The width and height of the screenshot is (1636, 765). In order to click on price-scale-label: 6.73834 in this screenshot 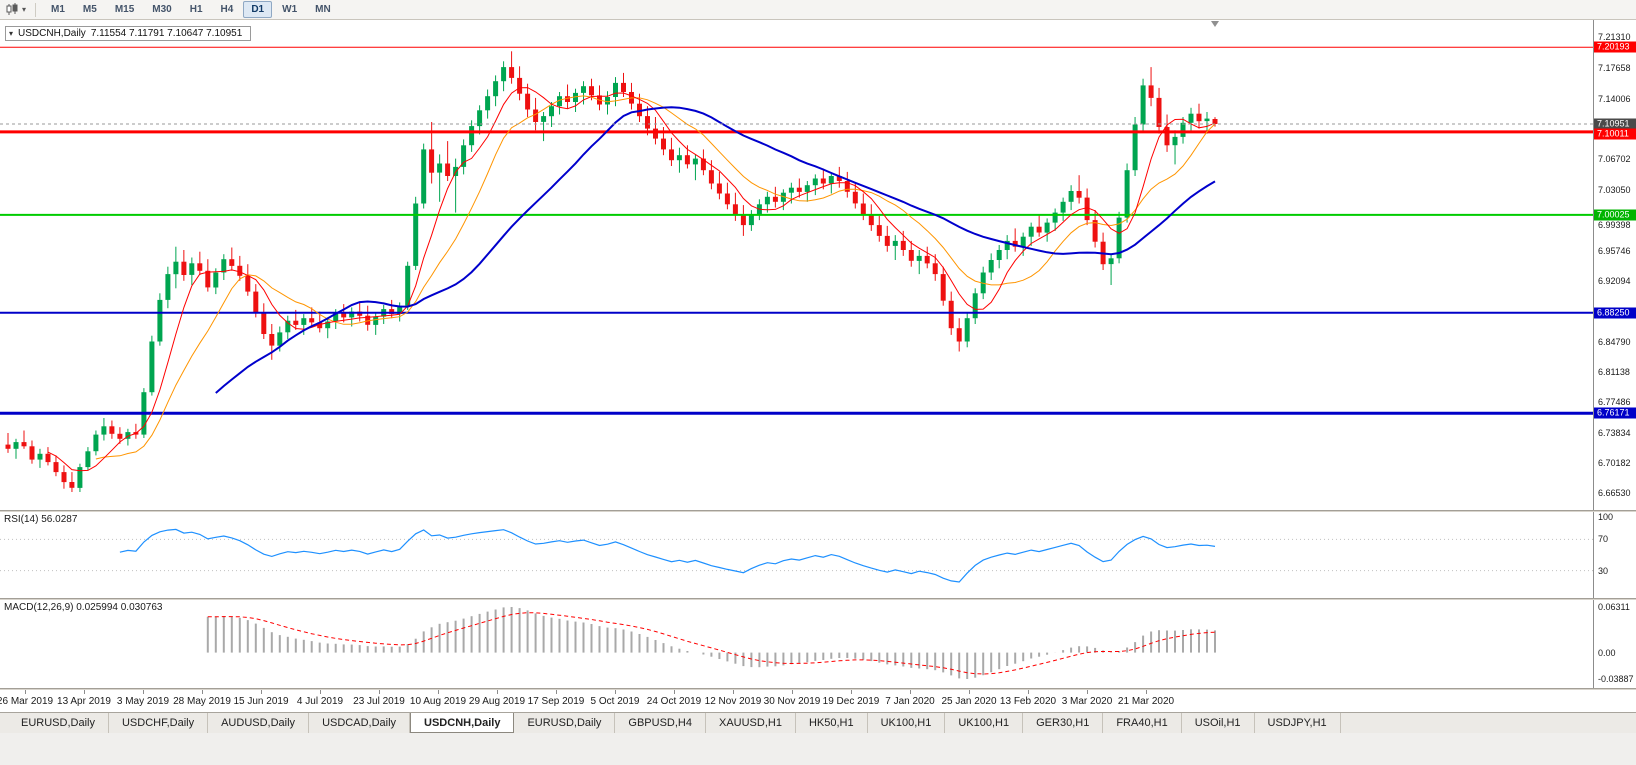, I will do `click(1614, 432)`.